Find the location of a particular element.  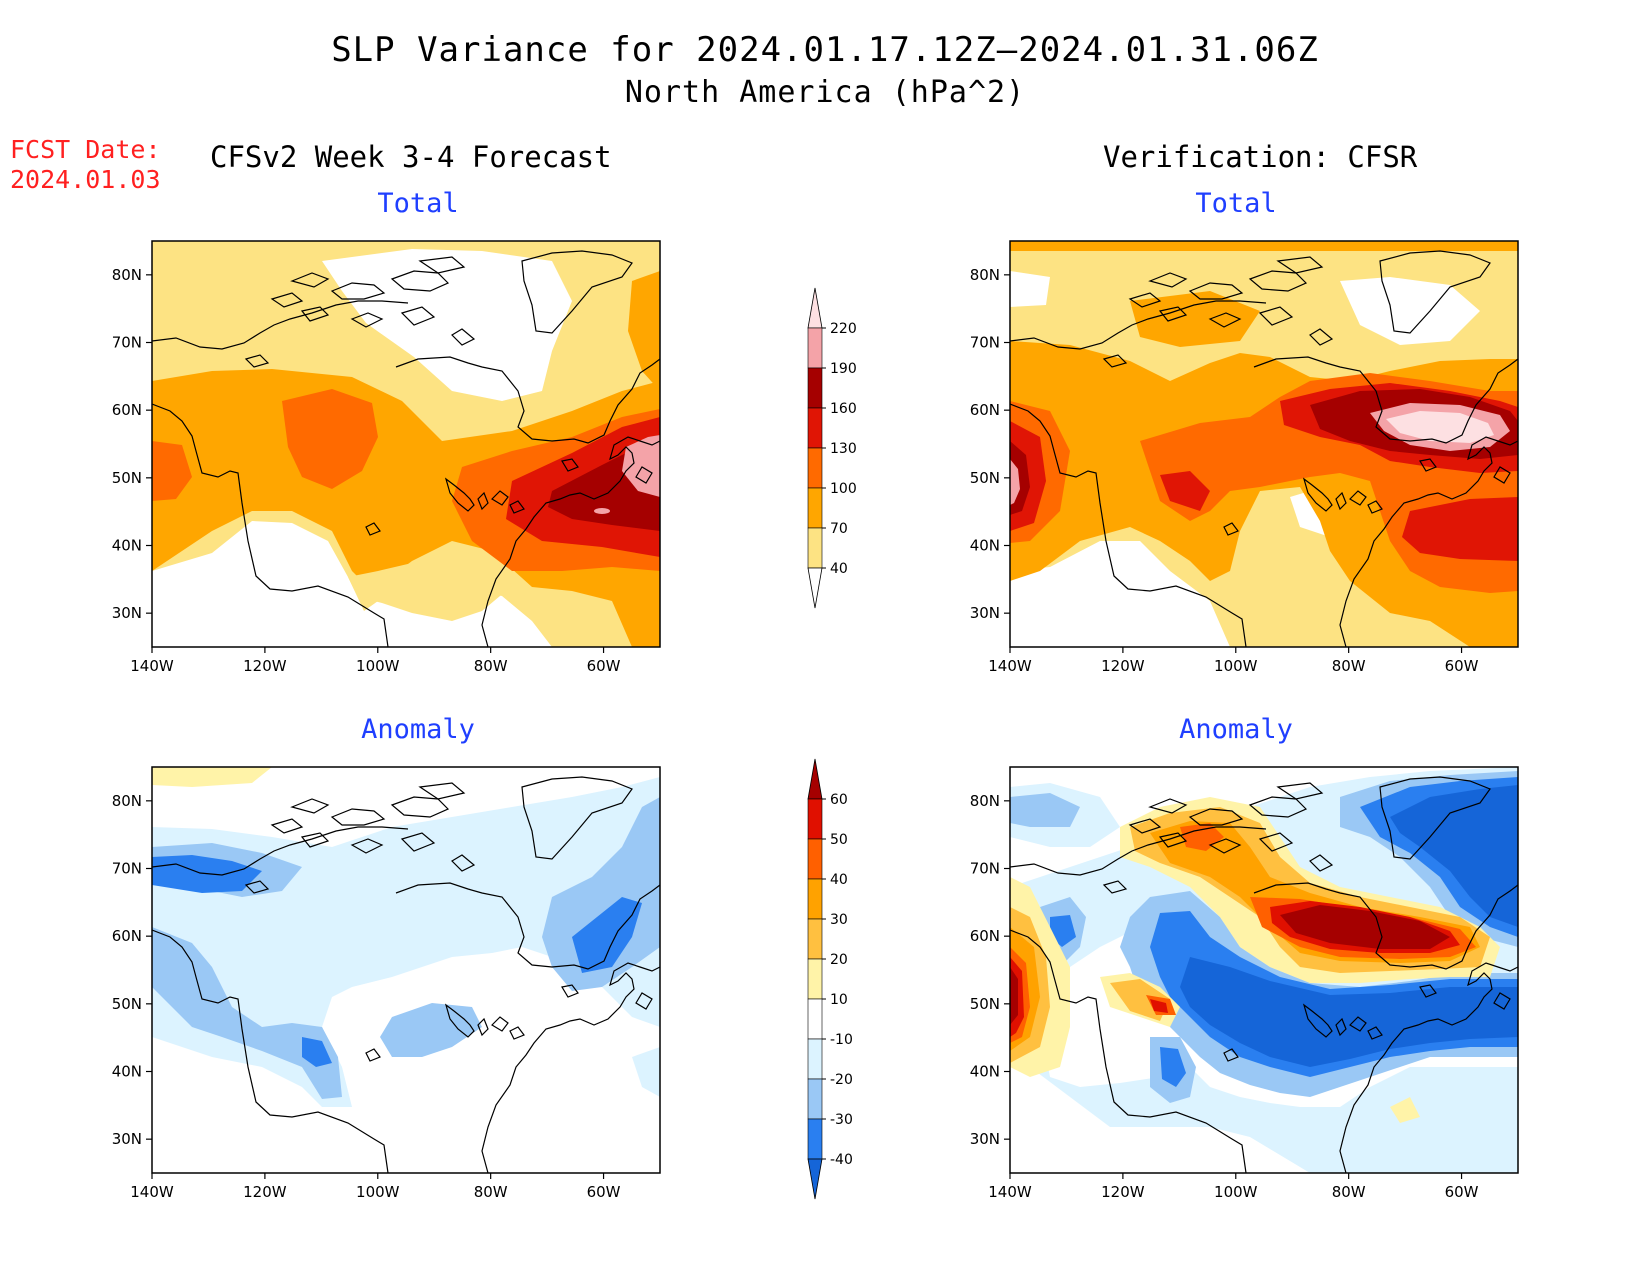

total-colorbar-label: 70 is located at coordinates (839, 529).